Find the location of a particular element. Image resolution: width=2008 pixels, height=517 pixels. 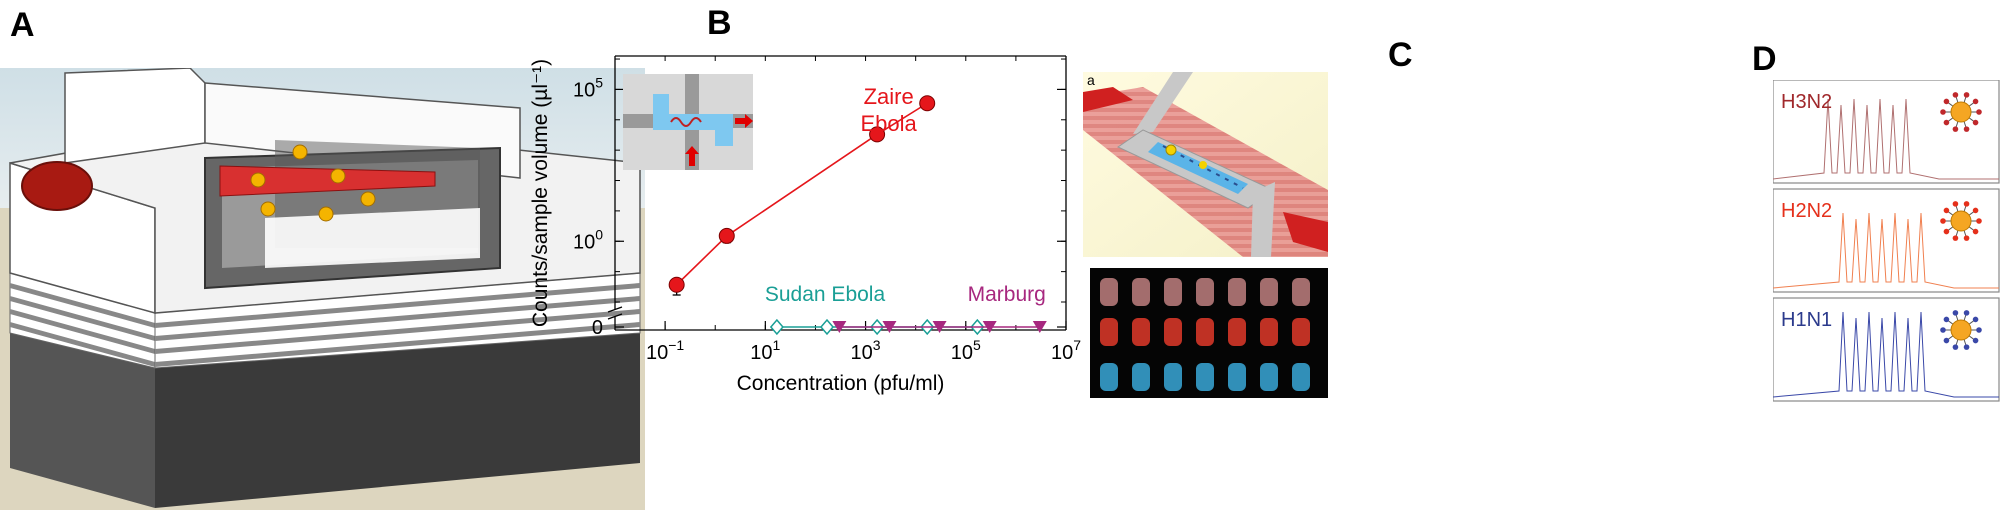

chip-channel-render is located at coordinates (1205, 164).